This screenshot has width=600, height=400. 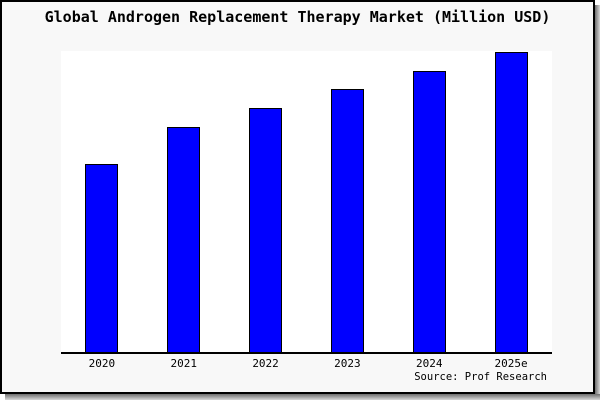 What do you see at coordinates (597, 199) in the screenshot?
I see `shadow-right` at bounding box center [597, 199].